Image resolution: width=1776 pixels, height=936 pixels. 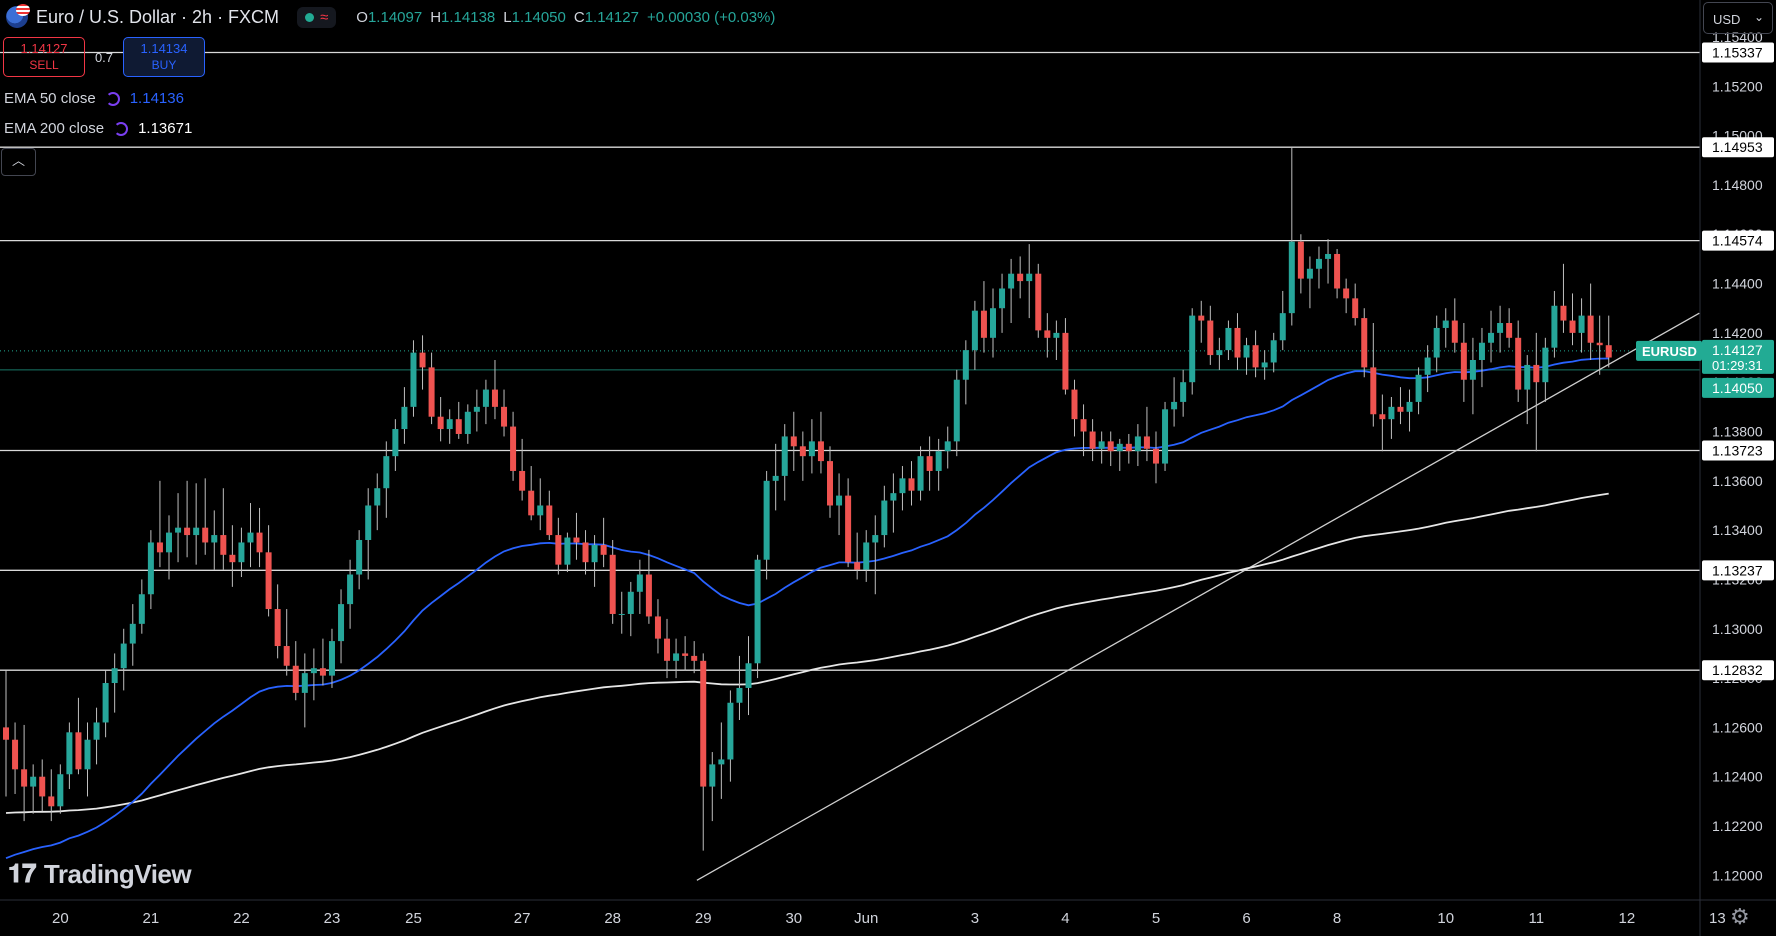 I want to click on market-status-icon: ≈, so click(x=317, y=17).